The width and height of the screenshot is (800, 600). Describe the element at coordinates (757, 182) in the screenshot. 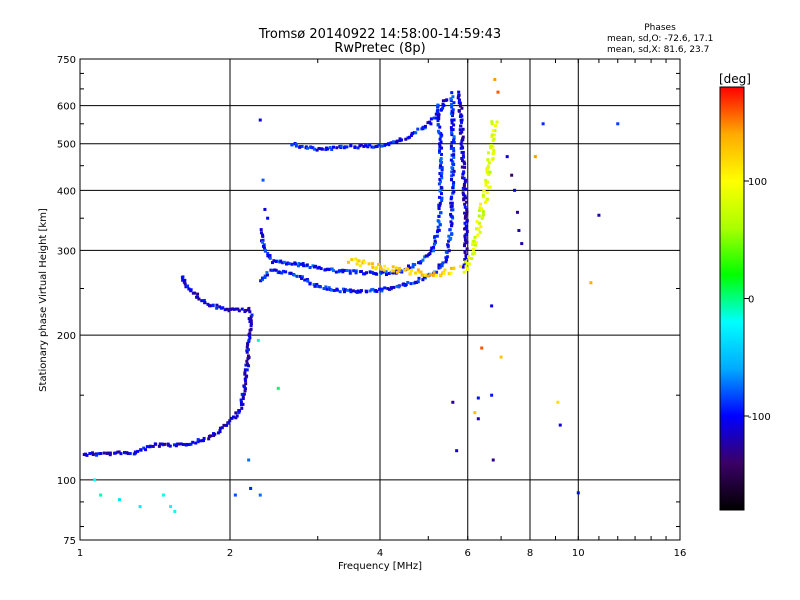

I see `colorbar-tick-label: 100` at that location.